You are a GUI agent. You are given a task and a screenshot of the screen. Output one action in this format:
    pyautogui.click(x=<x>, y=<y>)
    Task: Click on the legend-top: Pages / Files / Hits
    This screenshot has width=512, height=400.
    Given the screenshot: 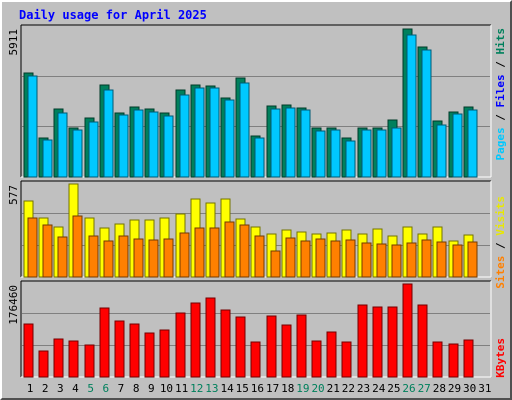 What is the action you would take?
    pyautogui.click(x=500, y=94)
    